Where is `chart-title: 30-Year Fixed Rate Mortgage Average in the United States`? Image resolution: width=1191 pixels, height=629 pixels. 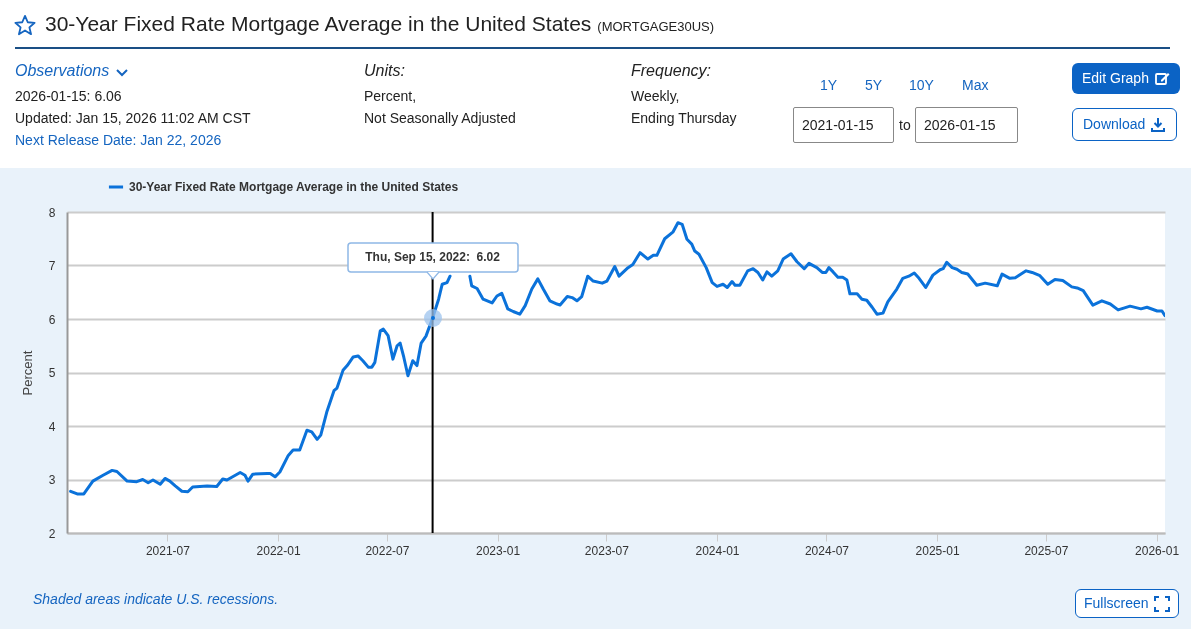
chart-title: 30-Year Fixed Rate Mortgage Average in the United States is located at coordinates (318, 24).